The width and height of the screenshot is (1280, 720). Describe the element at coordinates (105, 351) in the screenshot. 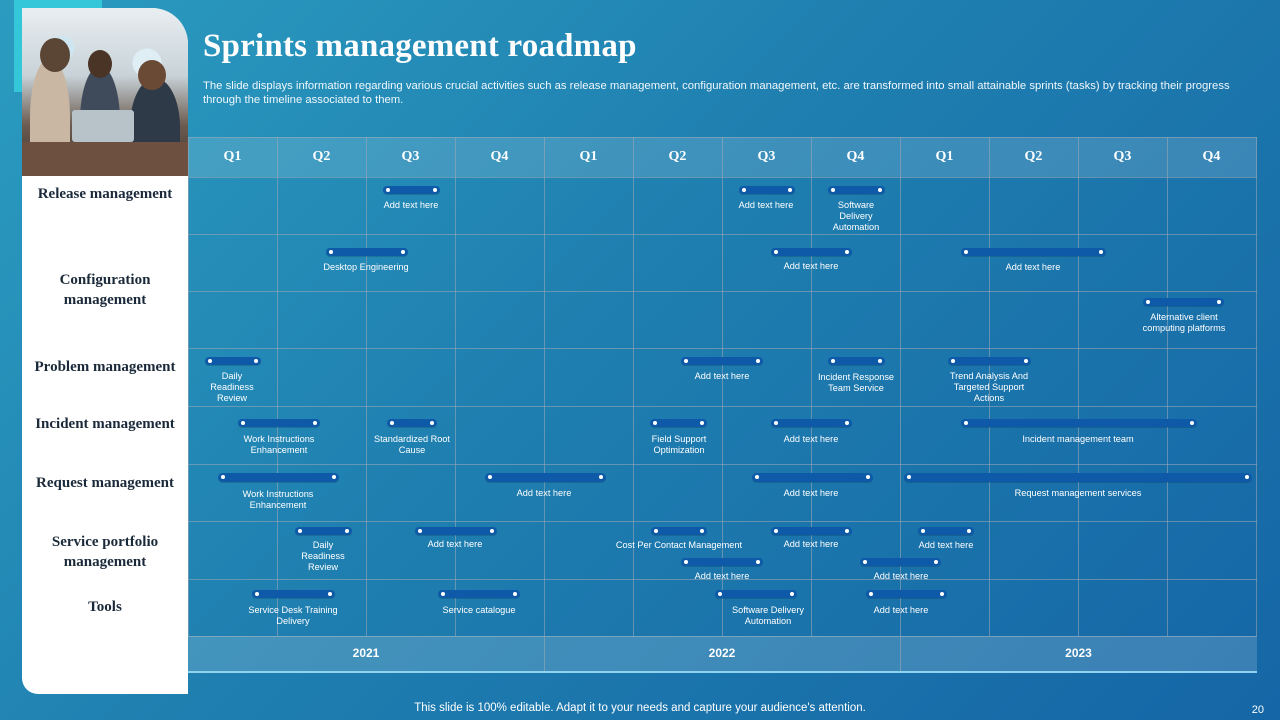

I see `left-panel` at that location.